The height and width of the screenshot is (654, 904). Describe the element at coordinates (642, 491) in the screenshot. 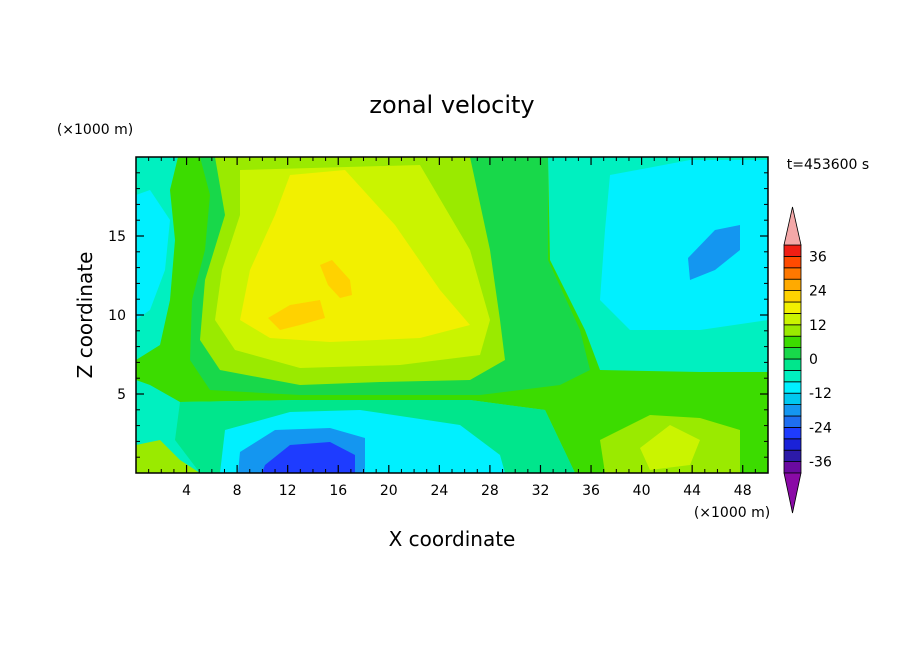

I see `x-tick-label: 40` at that location.